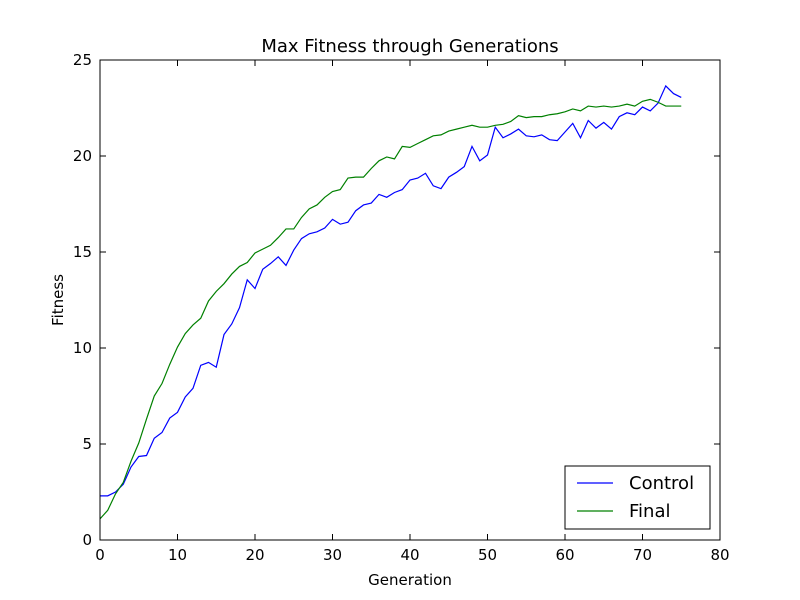 The width and height of the screenshot is (800, 600). I want to click on chart-title: Max Fitness through Generations, so click(409, 46).